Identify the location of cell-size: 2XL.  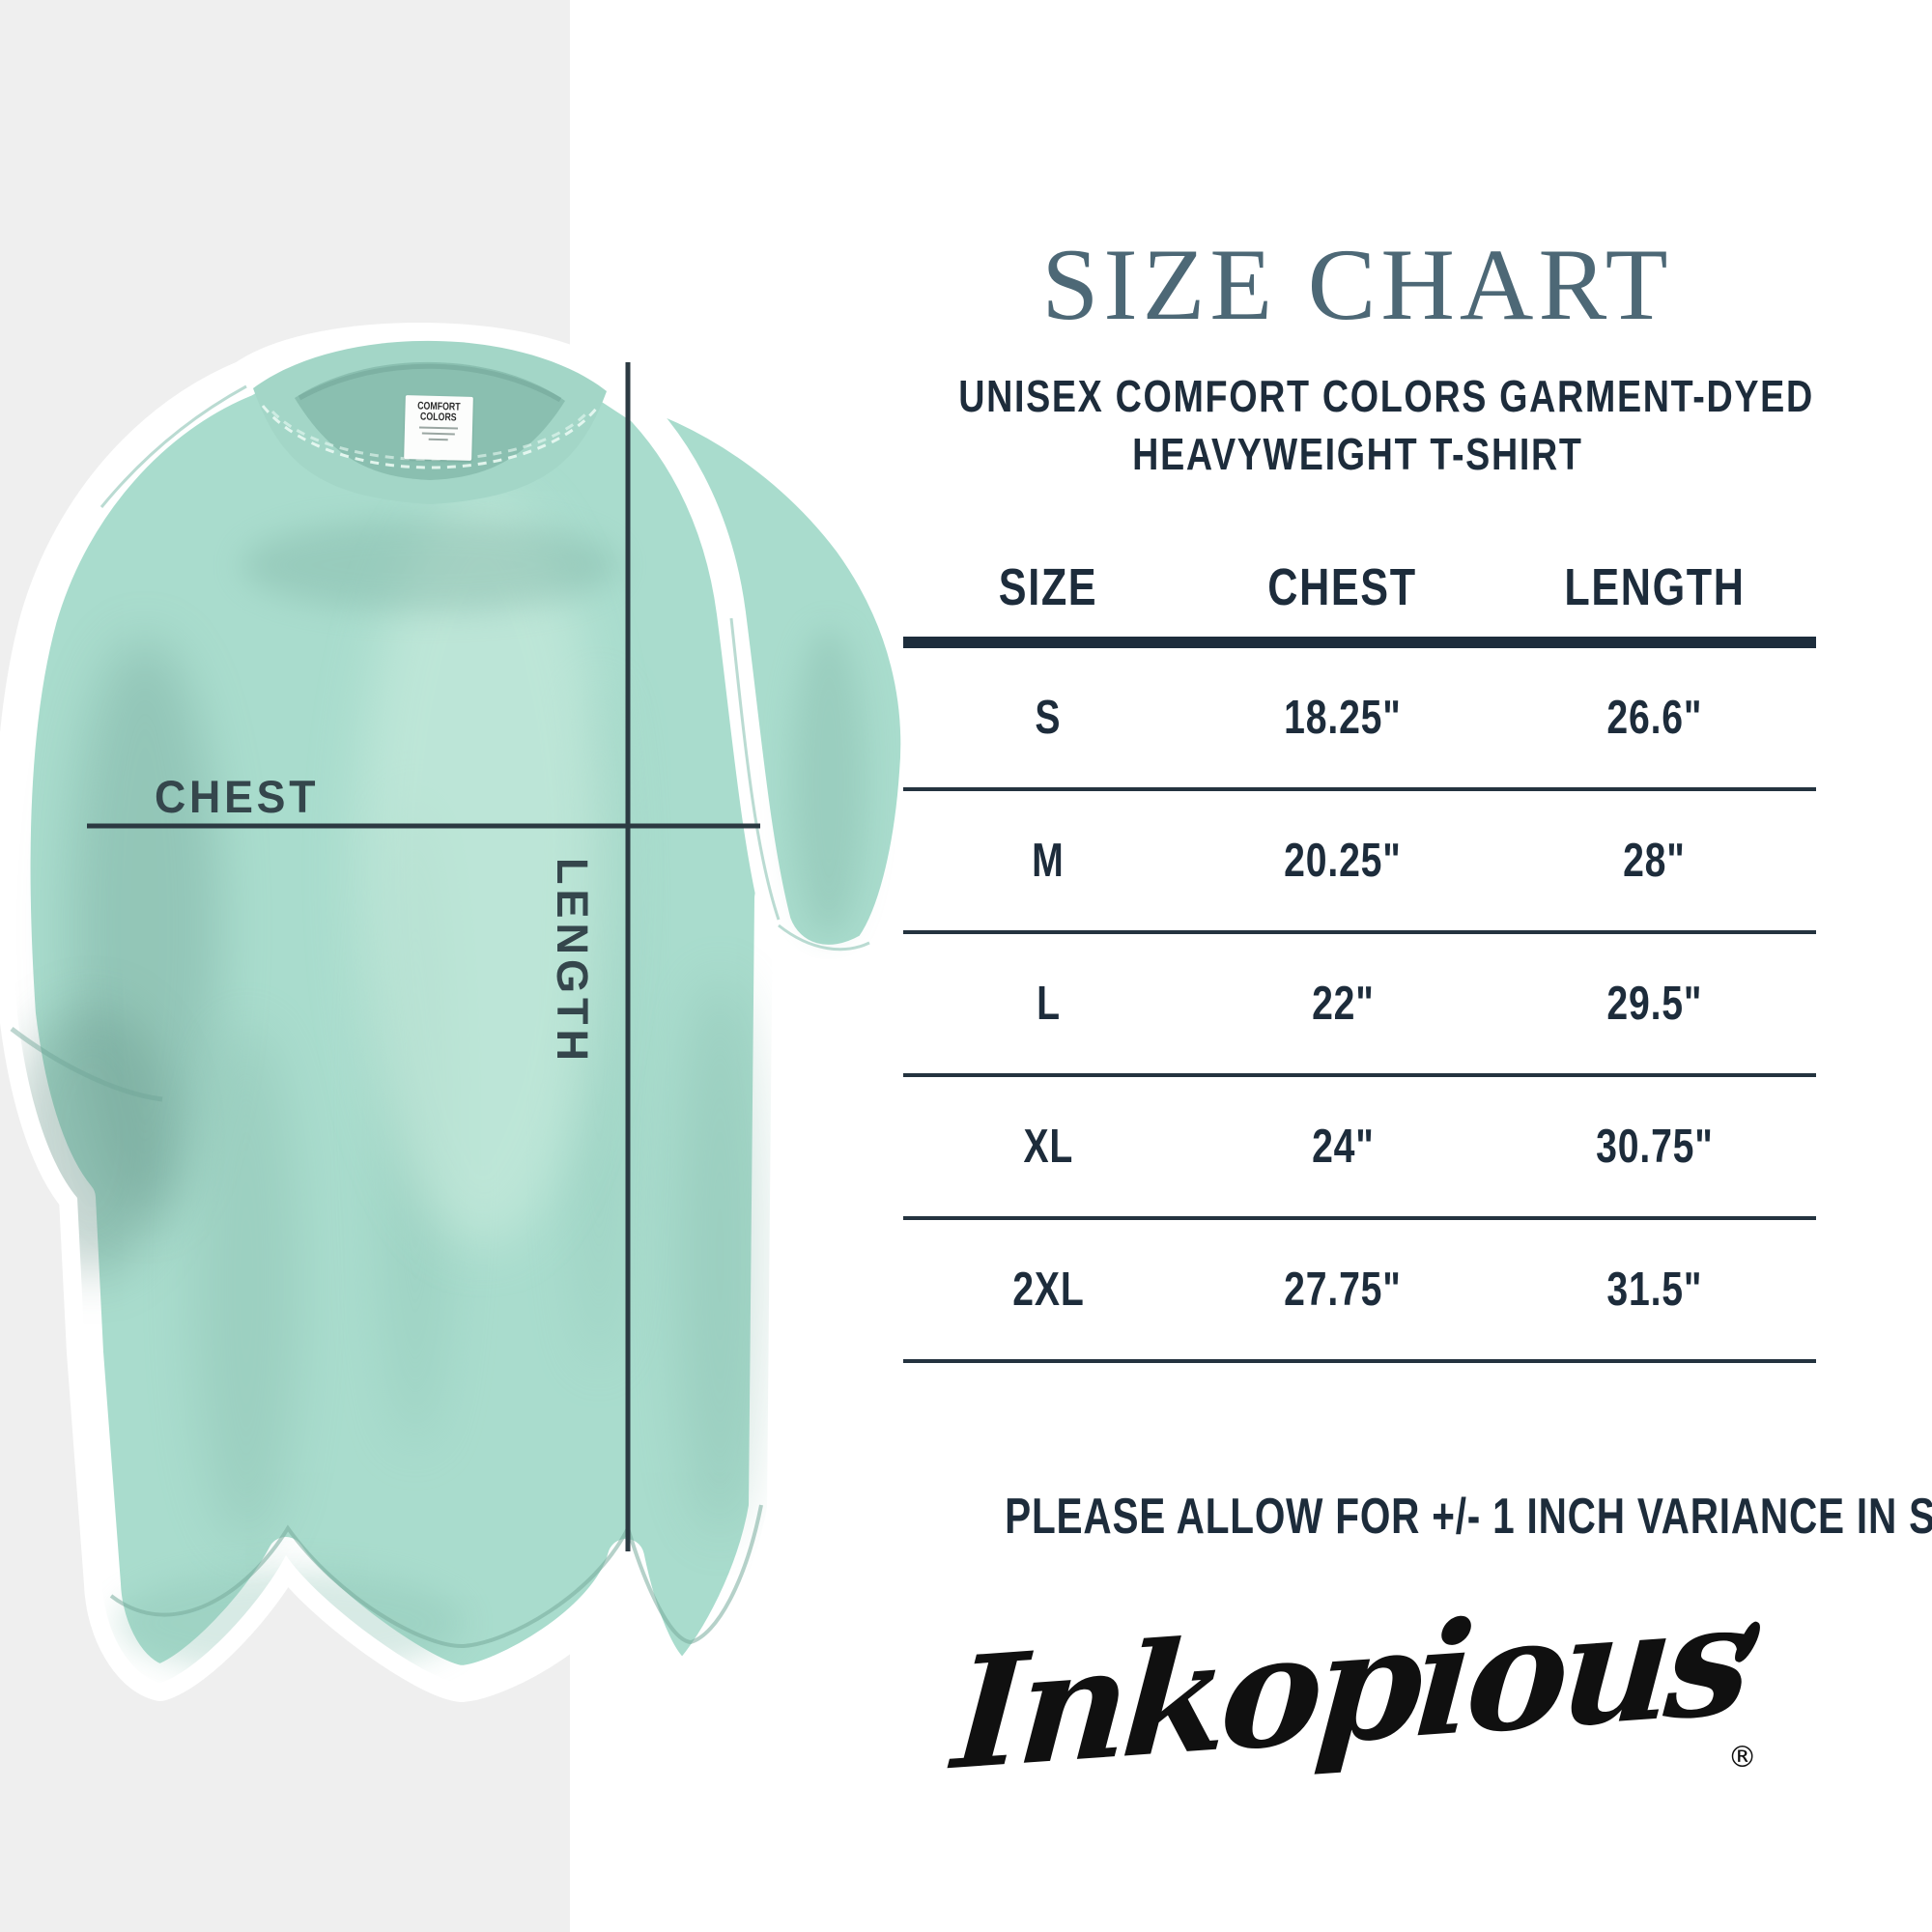
(1048, 1290).